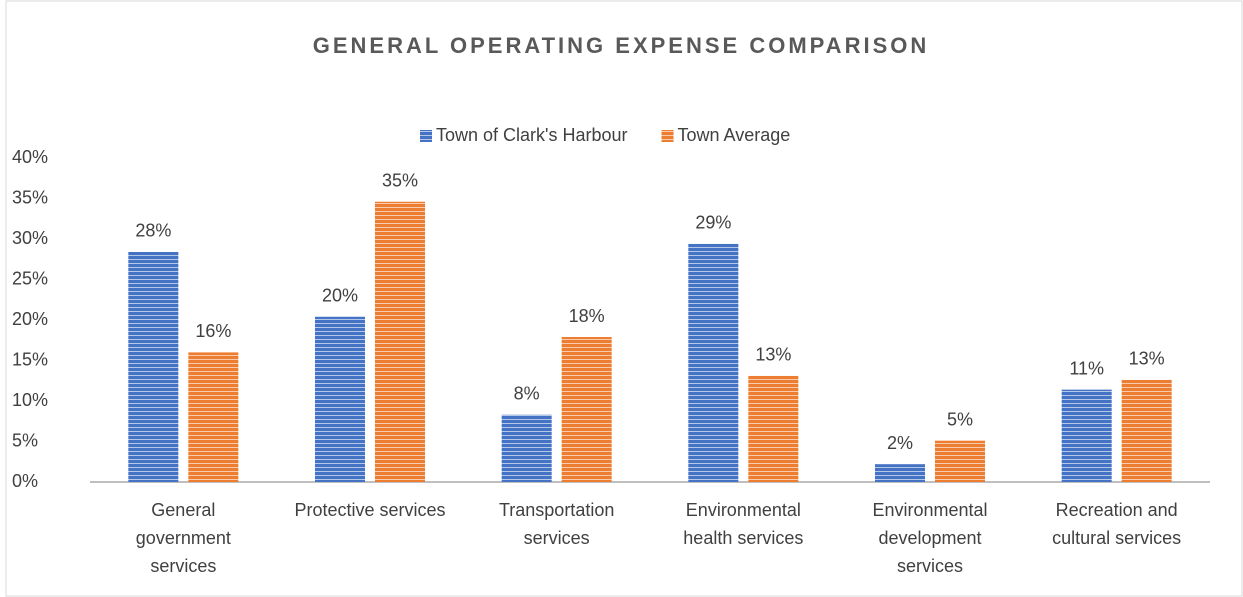  I want to click on x-tick-label: Environmental development services, so click(930, 538).